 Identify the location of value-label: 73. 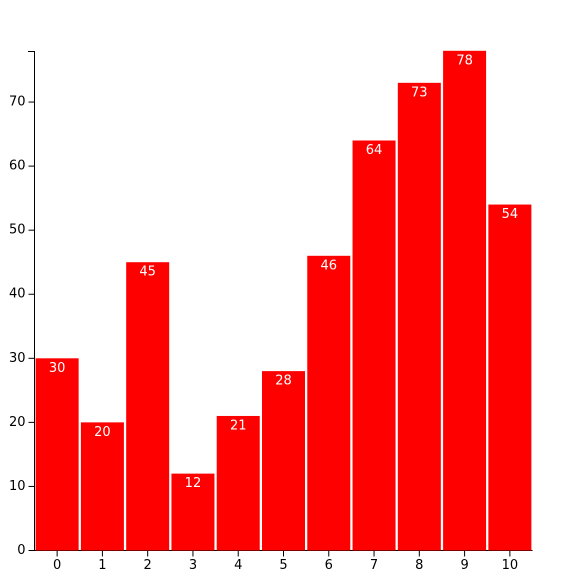
(419, 92).